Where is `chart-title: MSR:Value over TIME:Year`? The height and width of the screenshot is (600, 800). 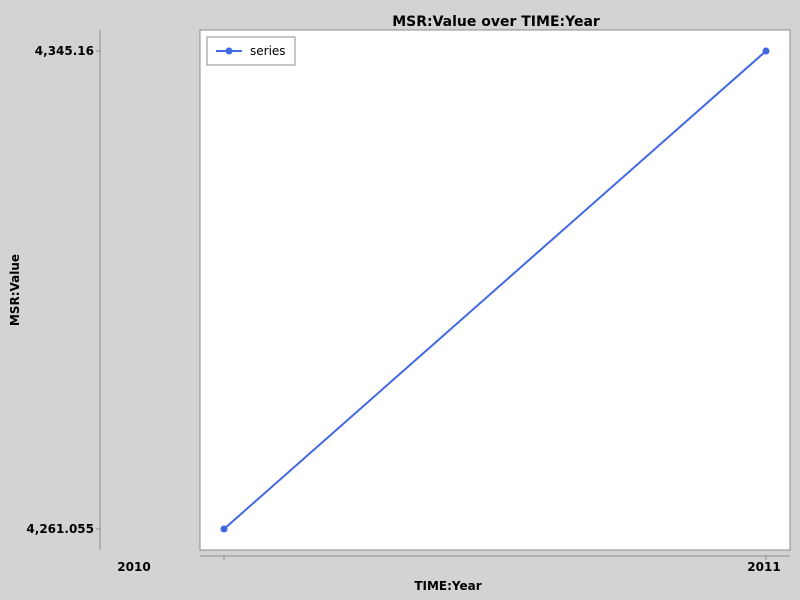
chart-title: MSR:Value over TIME:Year is located at coordinates (496, 22).